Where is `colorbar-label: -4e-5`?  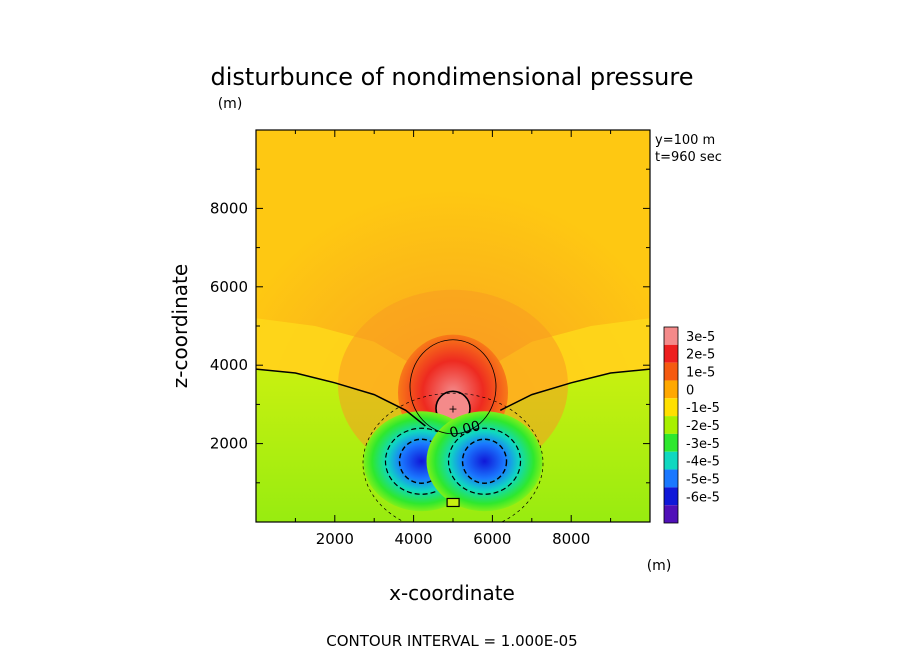
colorbar-label: -4e-5 is located at coordinates (703, 462).